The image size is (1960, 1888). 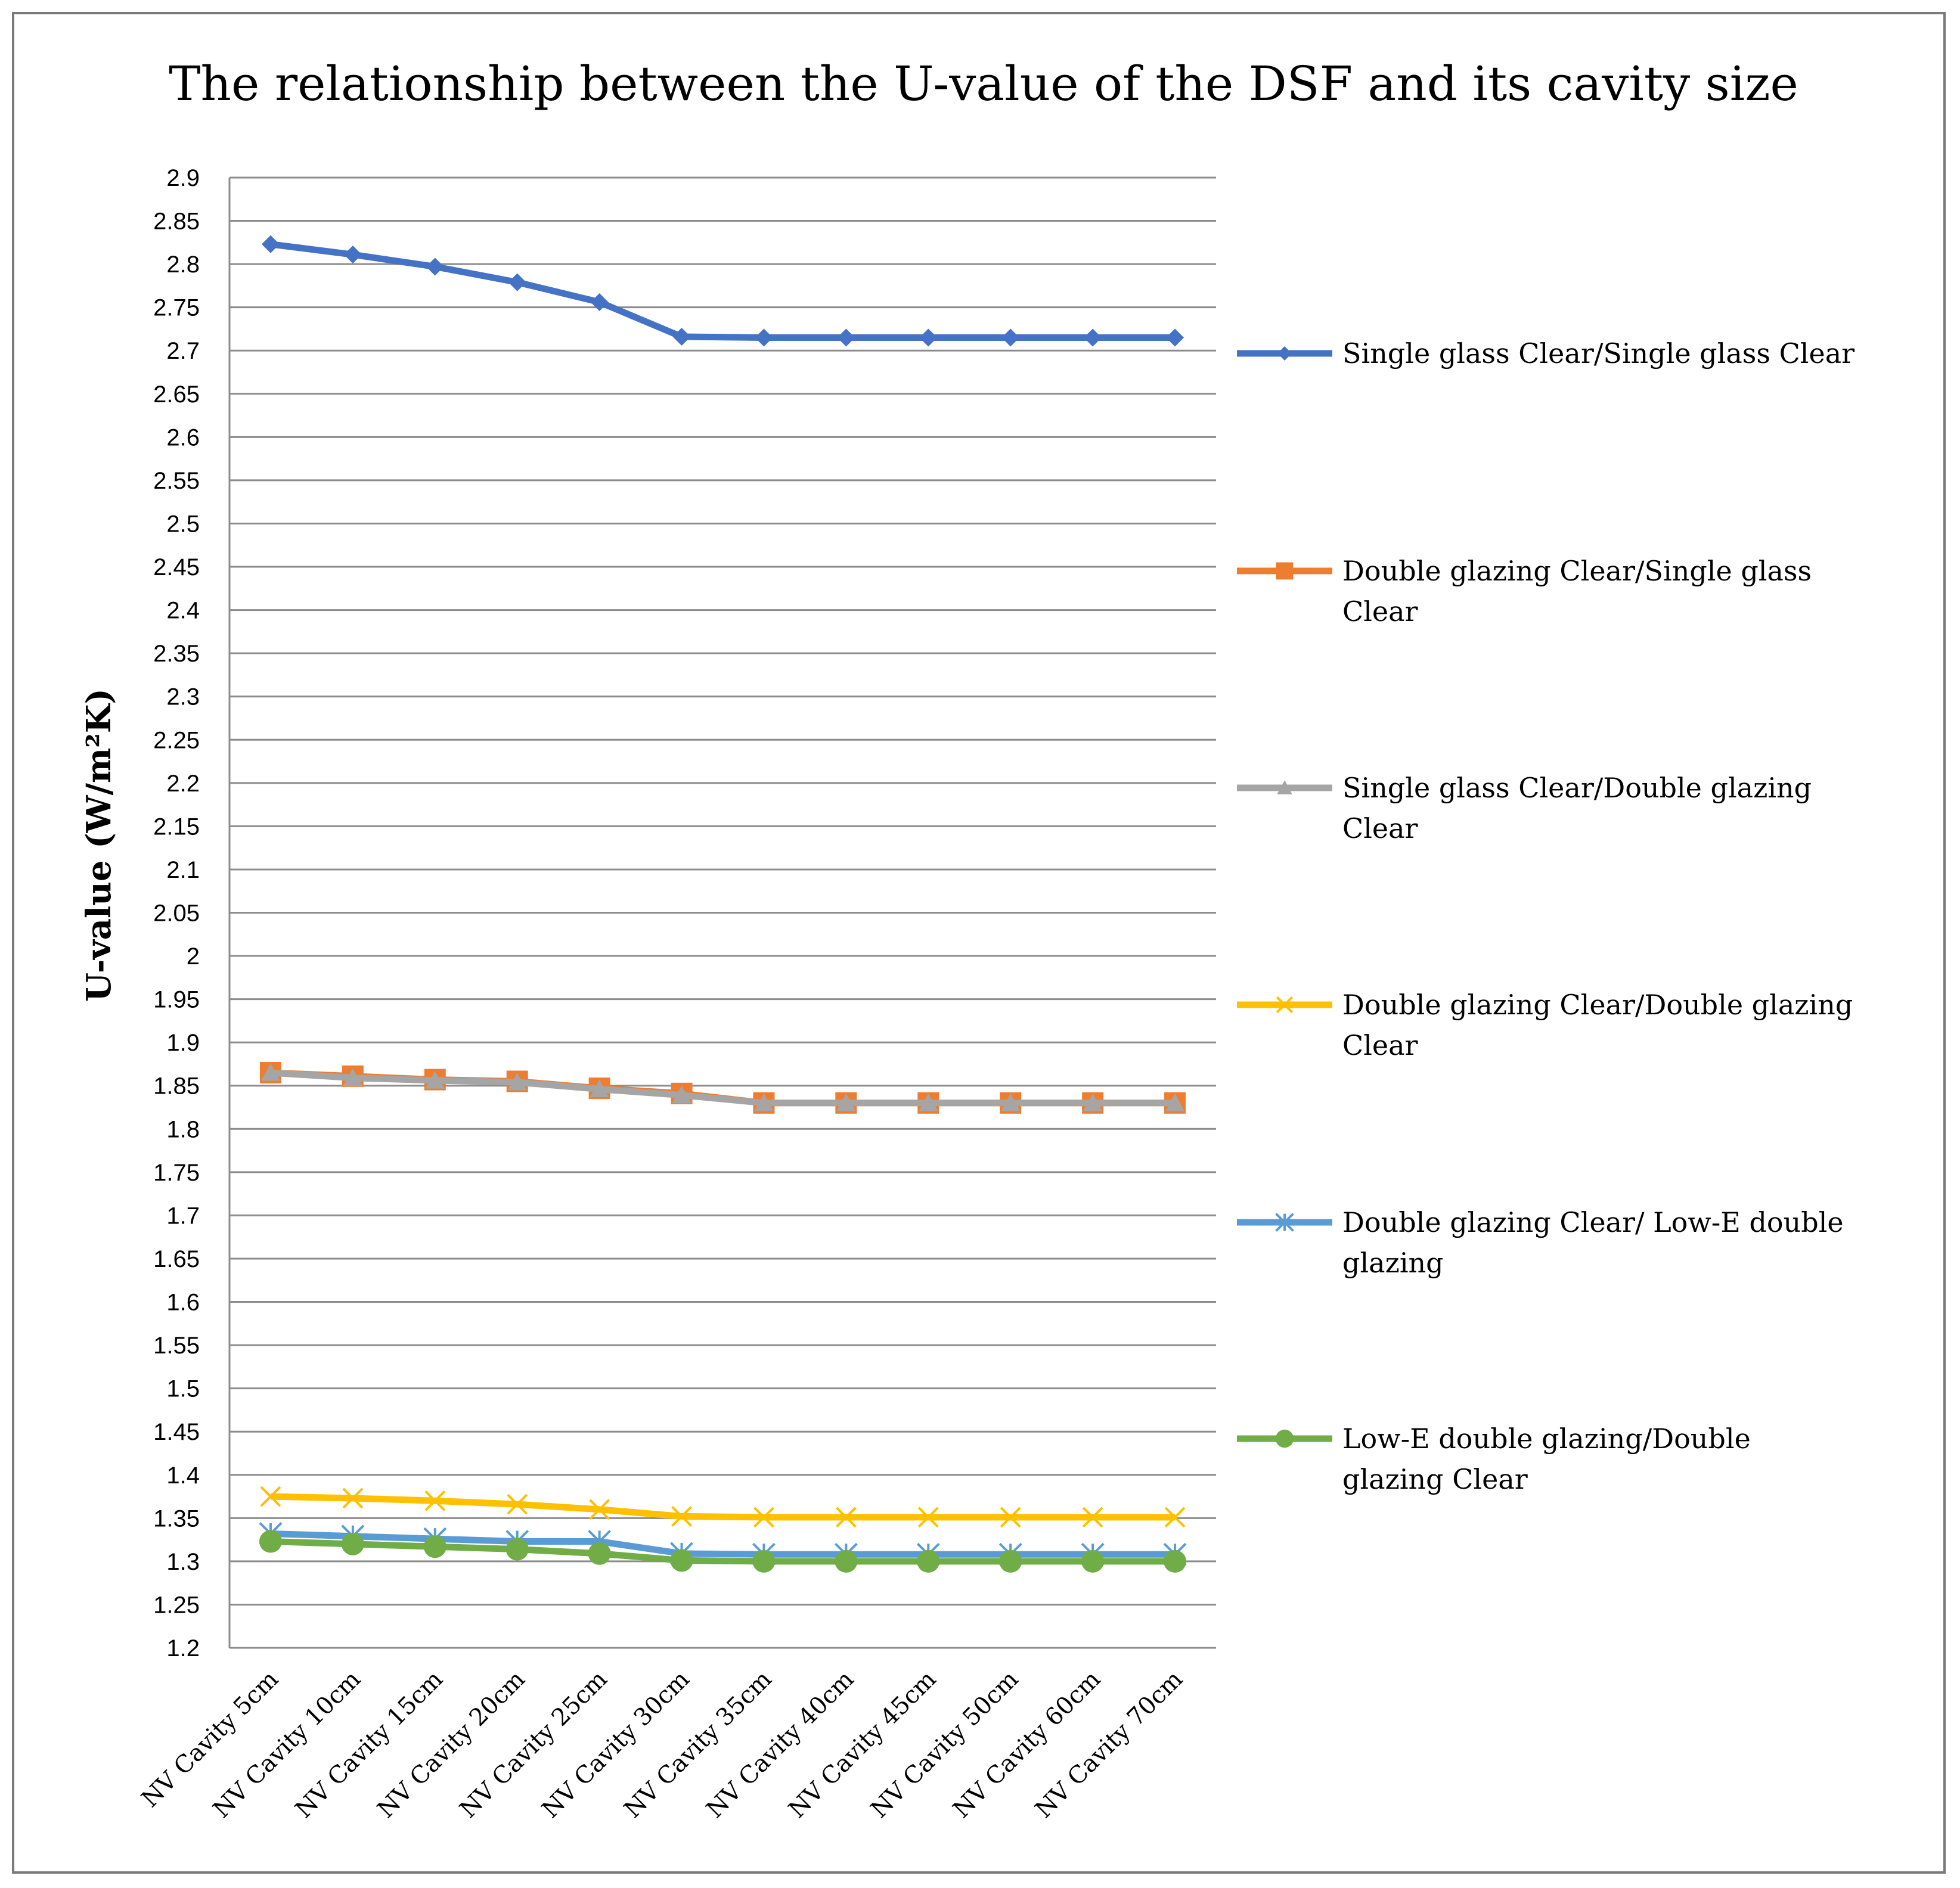 I want to click on y-tick-label: 1.65, so click(x=176, y=1259).